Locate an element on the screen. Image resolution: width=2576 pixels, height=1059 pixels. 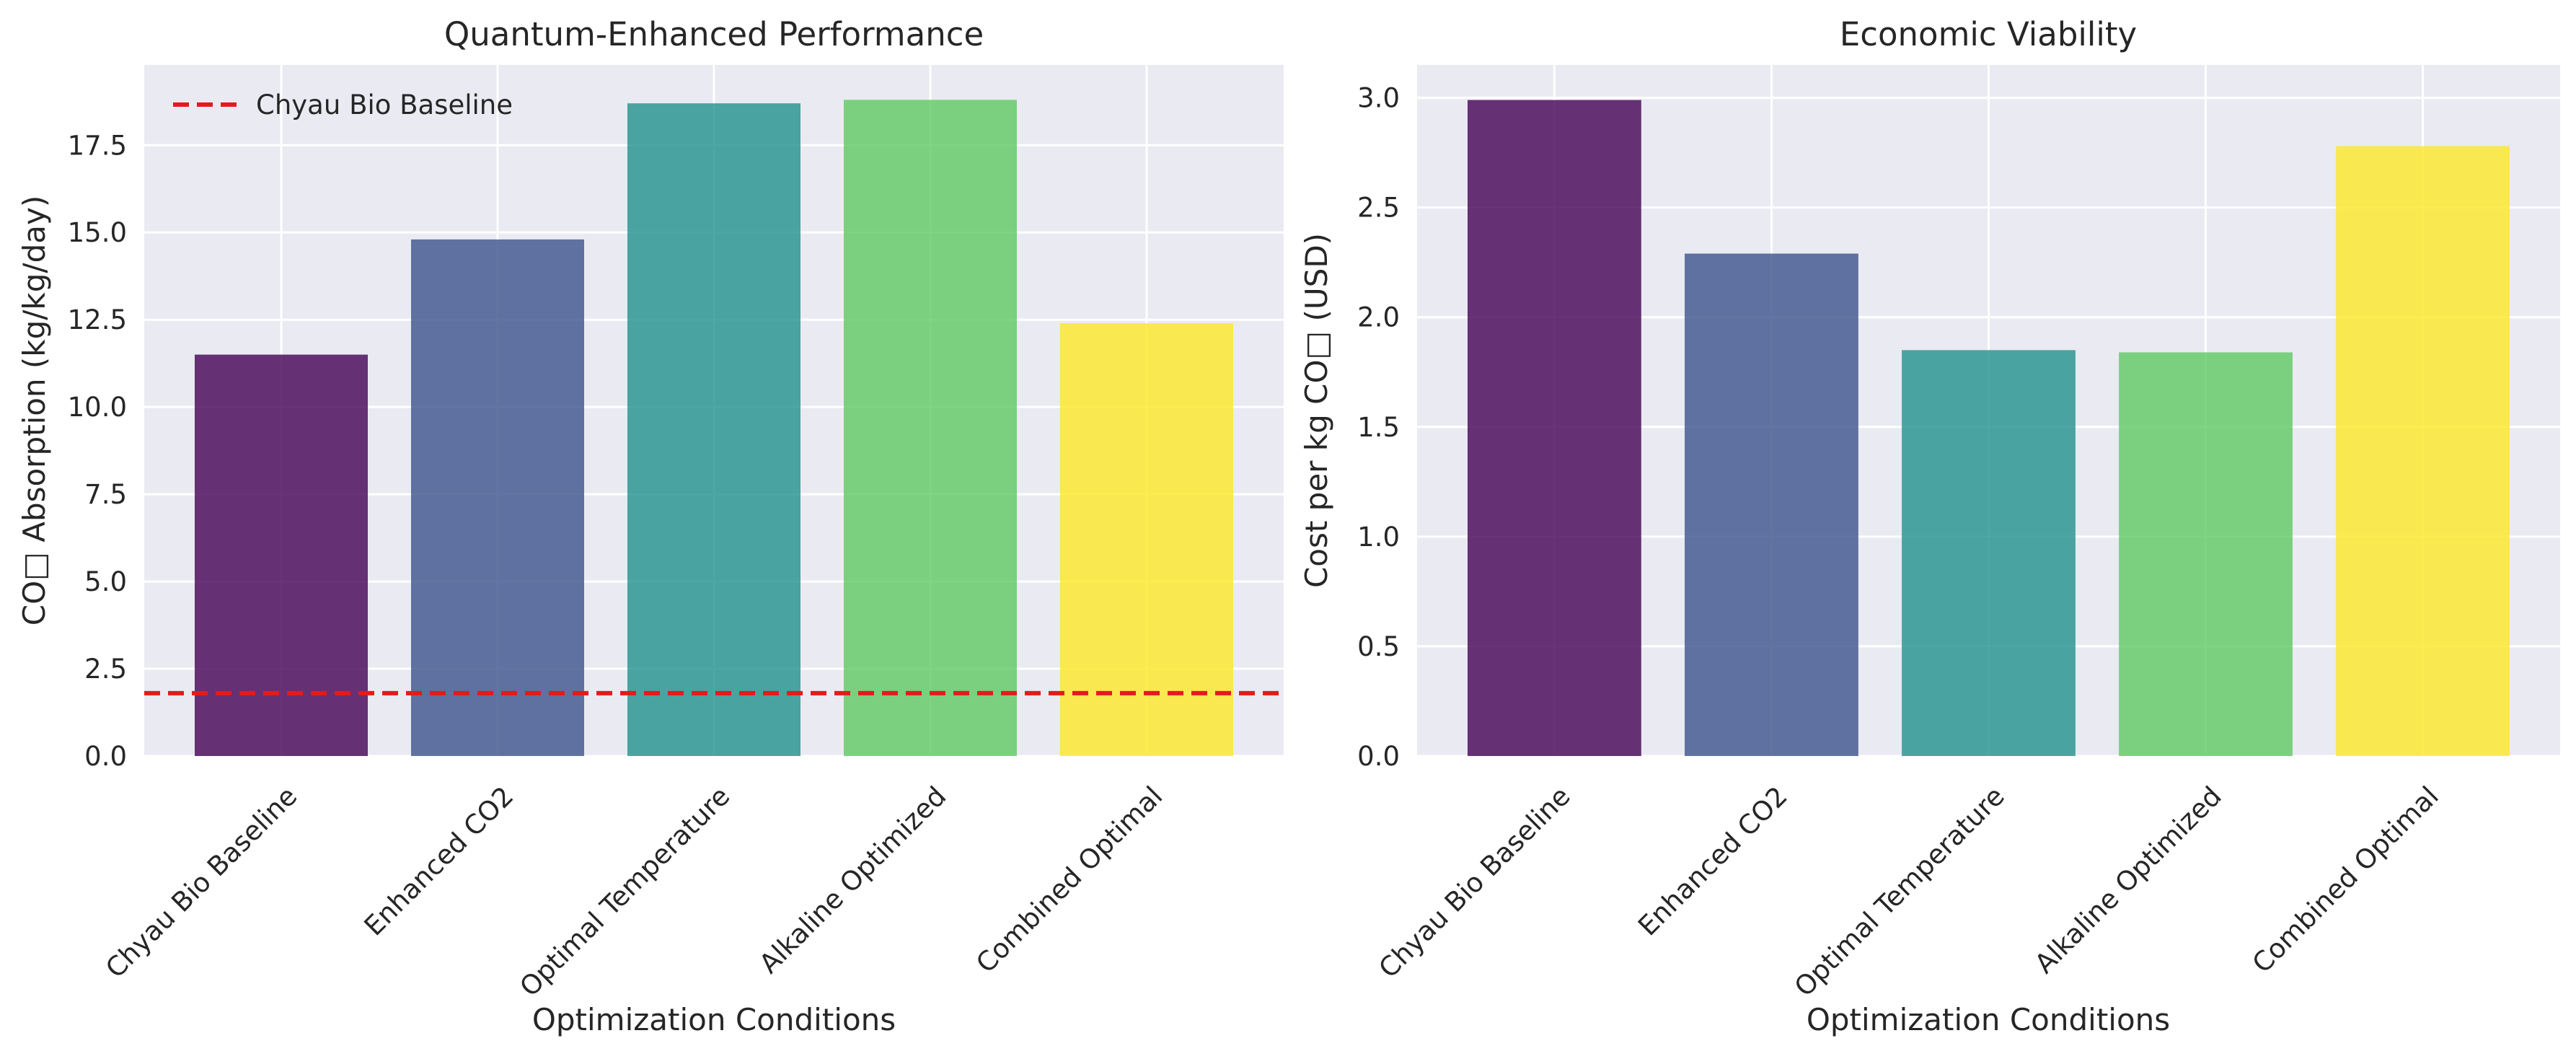
y-ticks: 0.0 2.5 5.0 7.5 10.0 12.5 15.0 17.5 is located at coordinates (97, 451).